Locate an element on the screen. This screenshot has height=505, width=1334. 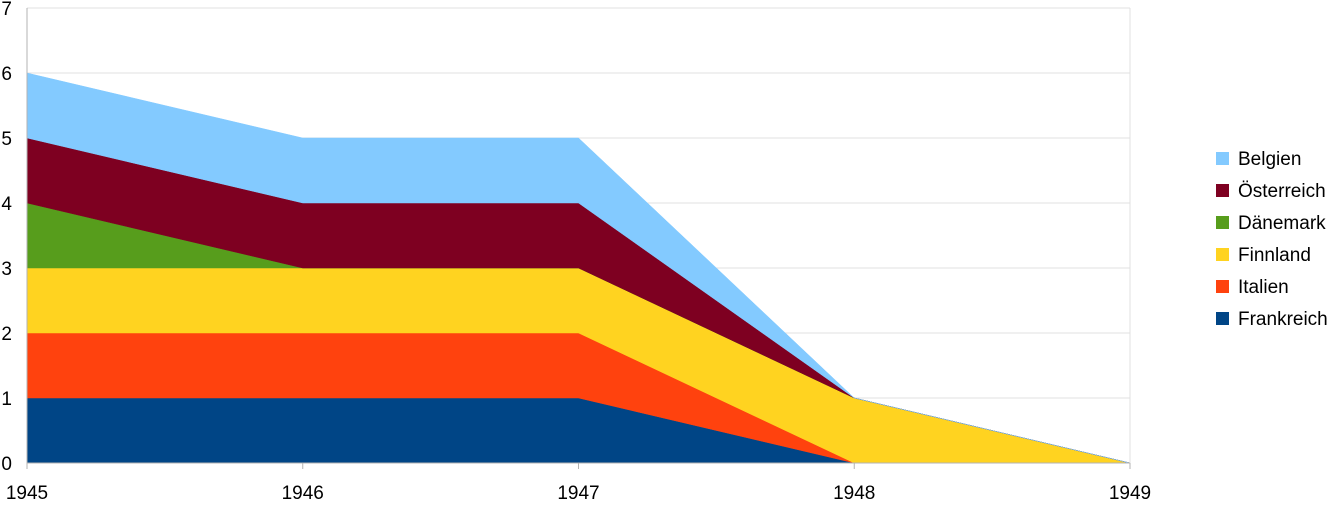
y-tick-label: 0 is located at coordinates (6, 464).